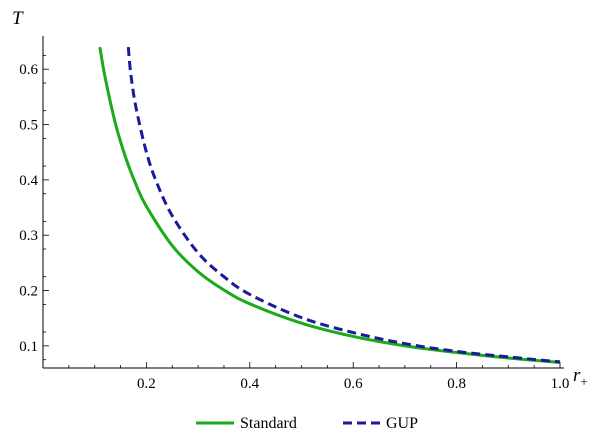 The width and height of the screenshot is (604, 440). I want to click on x-tick-label: 0.6, so click(353, 384).